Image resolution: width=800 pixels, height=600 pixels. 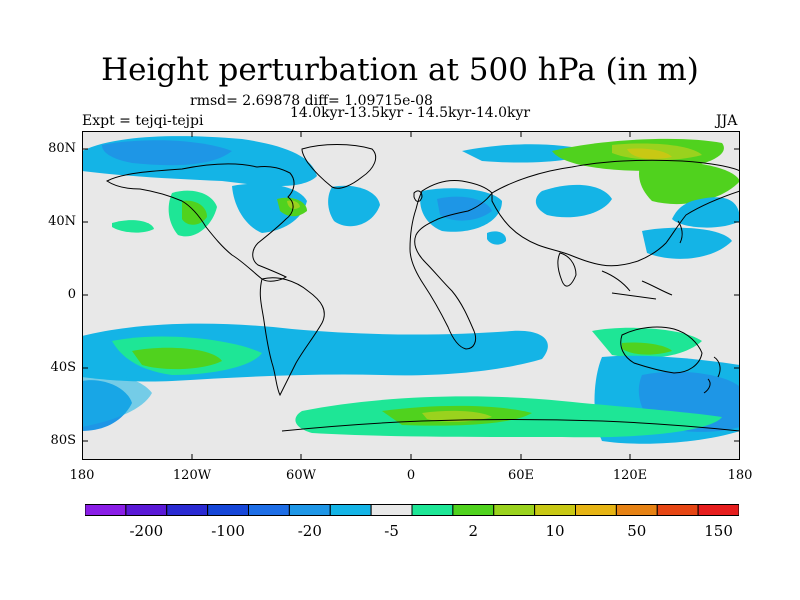 What do you see at coordinates (143, 121) in the screenshot?
I see `experiment-label: Expt = tejqi-tejpi` at bounding box center [143, 121].